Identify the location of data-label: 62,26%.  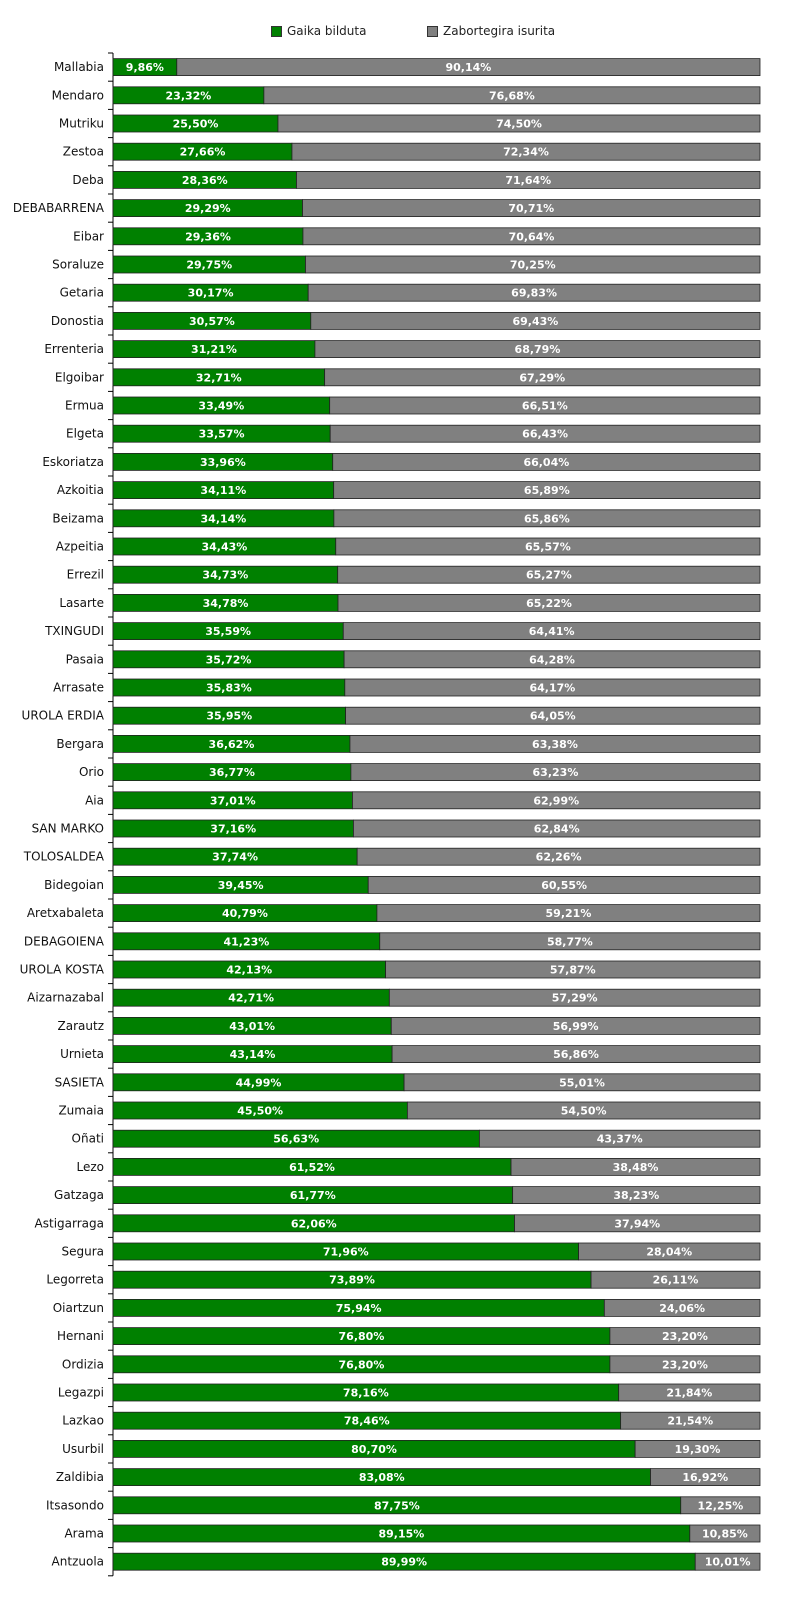
(559, 857).